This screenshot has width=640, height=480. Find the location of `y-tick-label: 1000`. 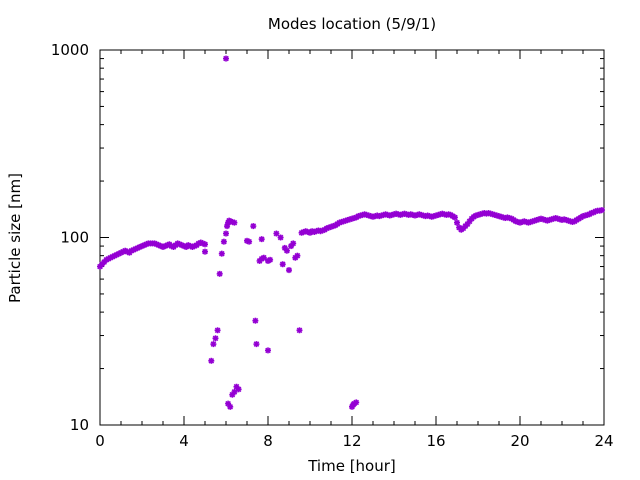

y-tick-label: 1000 is located at coordinates (70, 50).